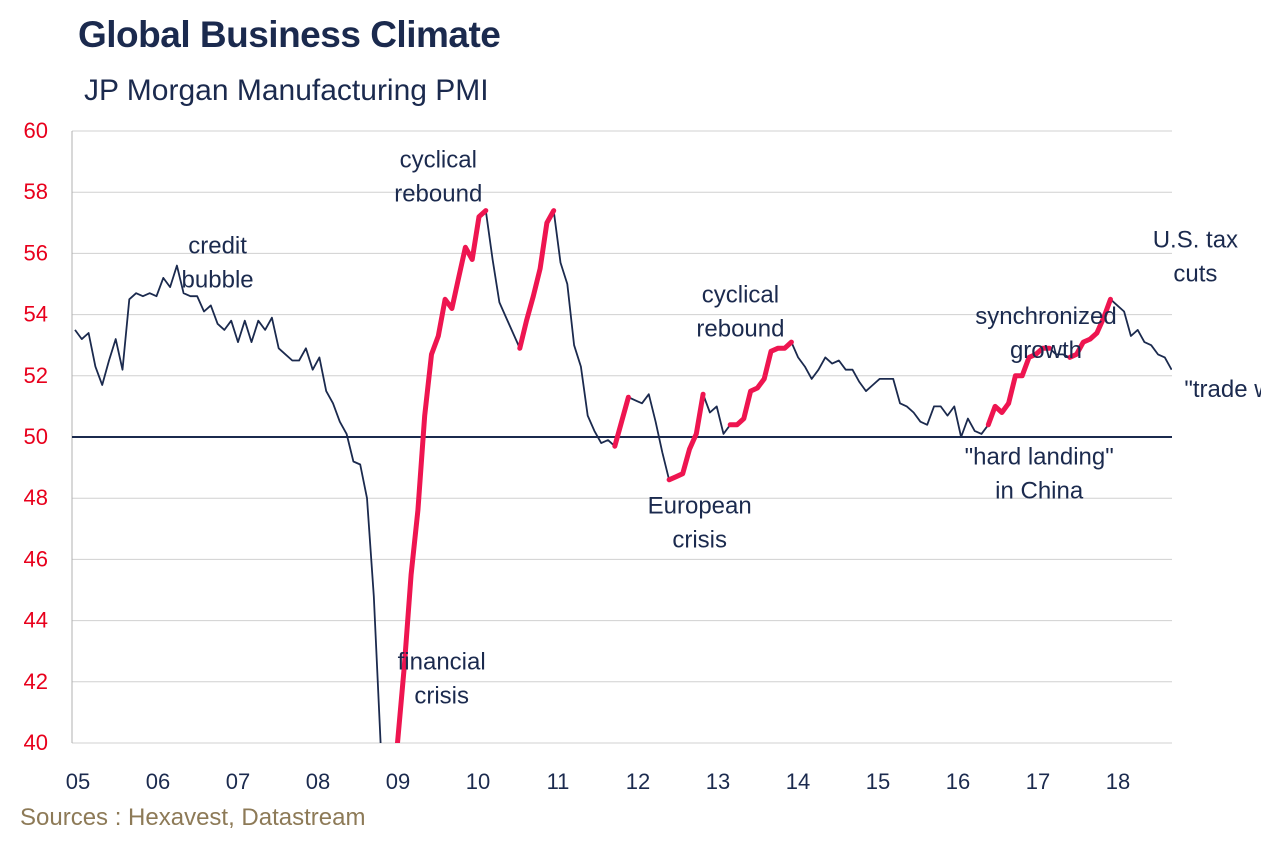 The width and height of the screenshot is (1261, 842). I want to click on x-tick-label: 05, so click(78, 781).